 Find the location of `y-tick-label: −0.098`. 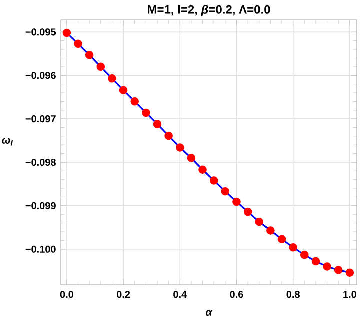

y-tick-label: −0.098 is located at coordinates (41, 162).